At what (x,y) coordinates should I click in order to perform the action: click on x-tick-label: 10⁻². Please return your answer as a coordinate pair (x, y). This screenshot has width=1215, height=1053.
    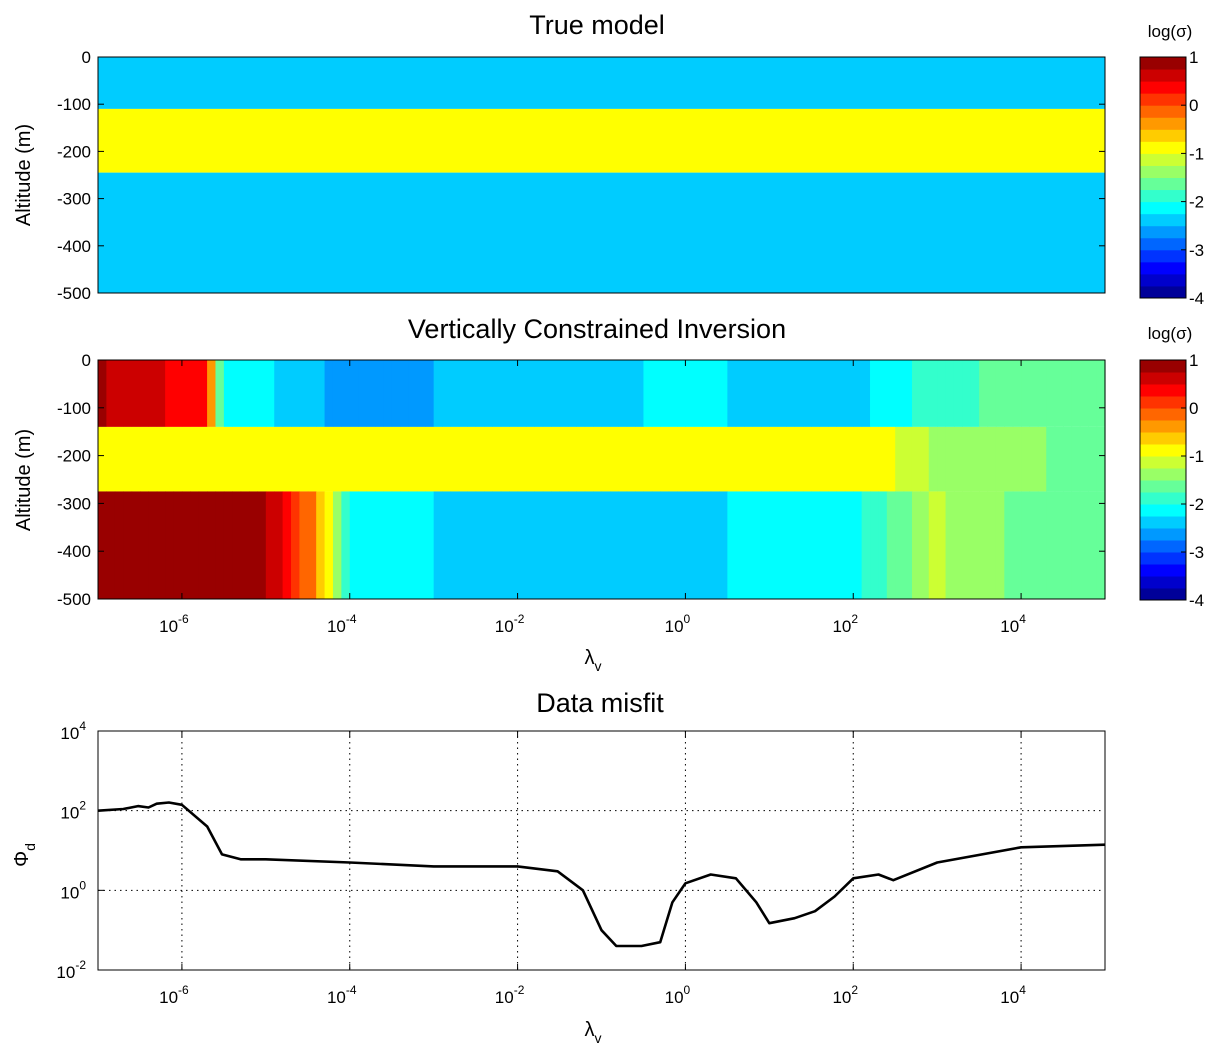
    Looking at the image, I should click on (510, 624).